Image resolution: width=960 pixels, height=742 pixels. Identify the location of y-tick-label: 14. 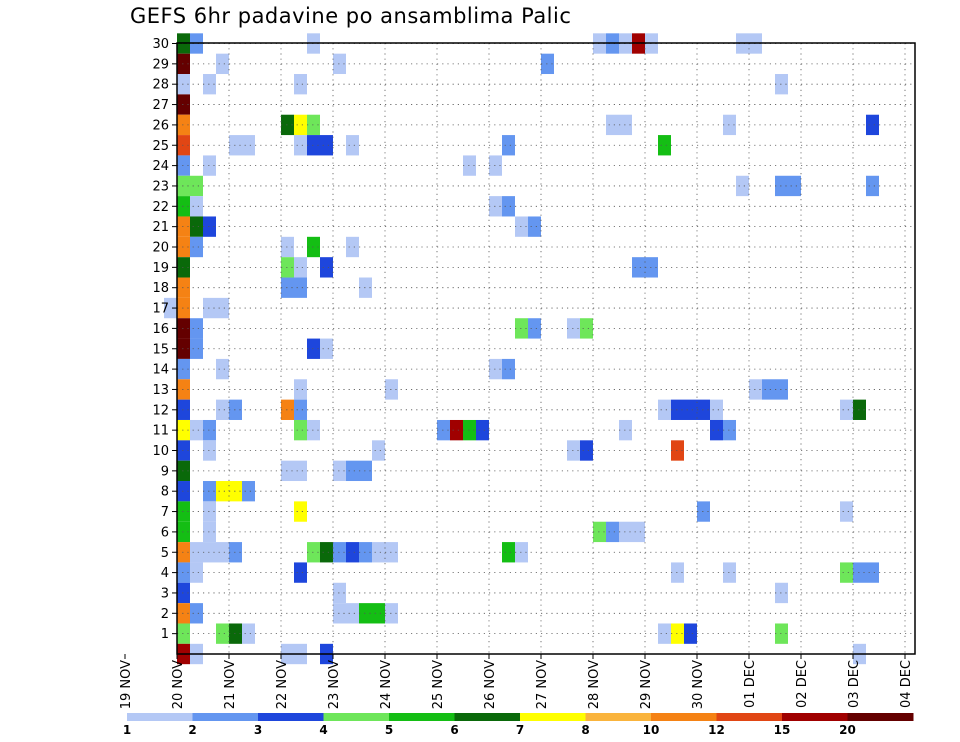
(160, 370).